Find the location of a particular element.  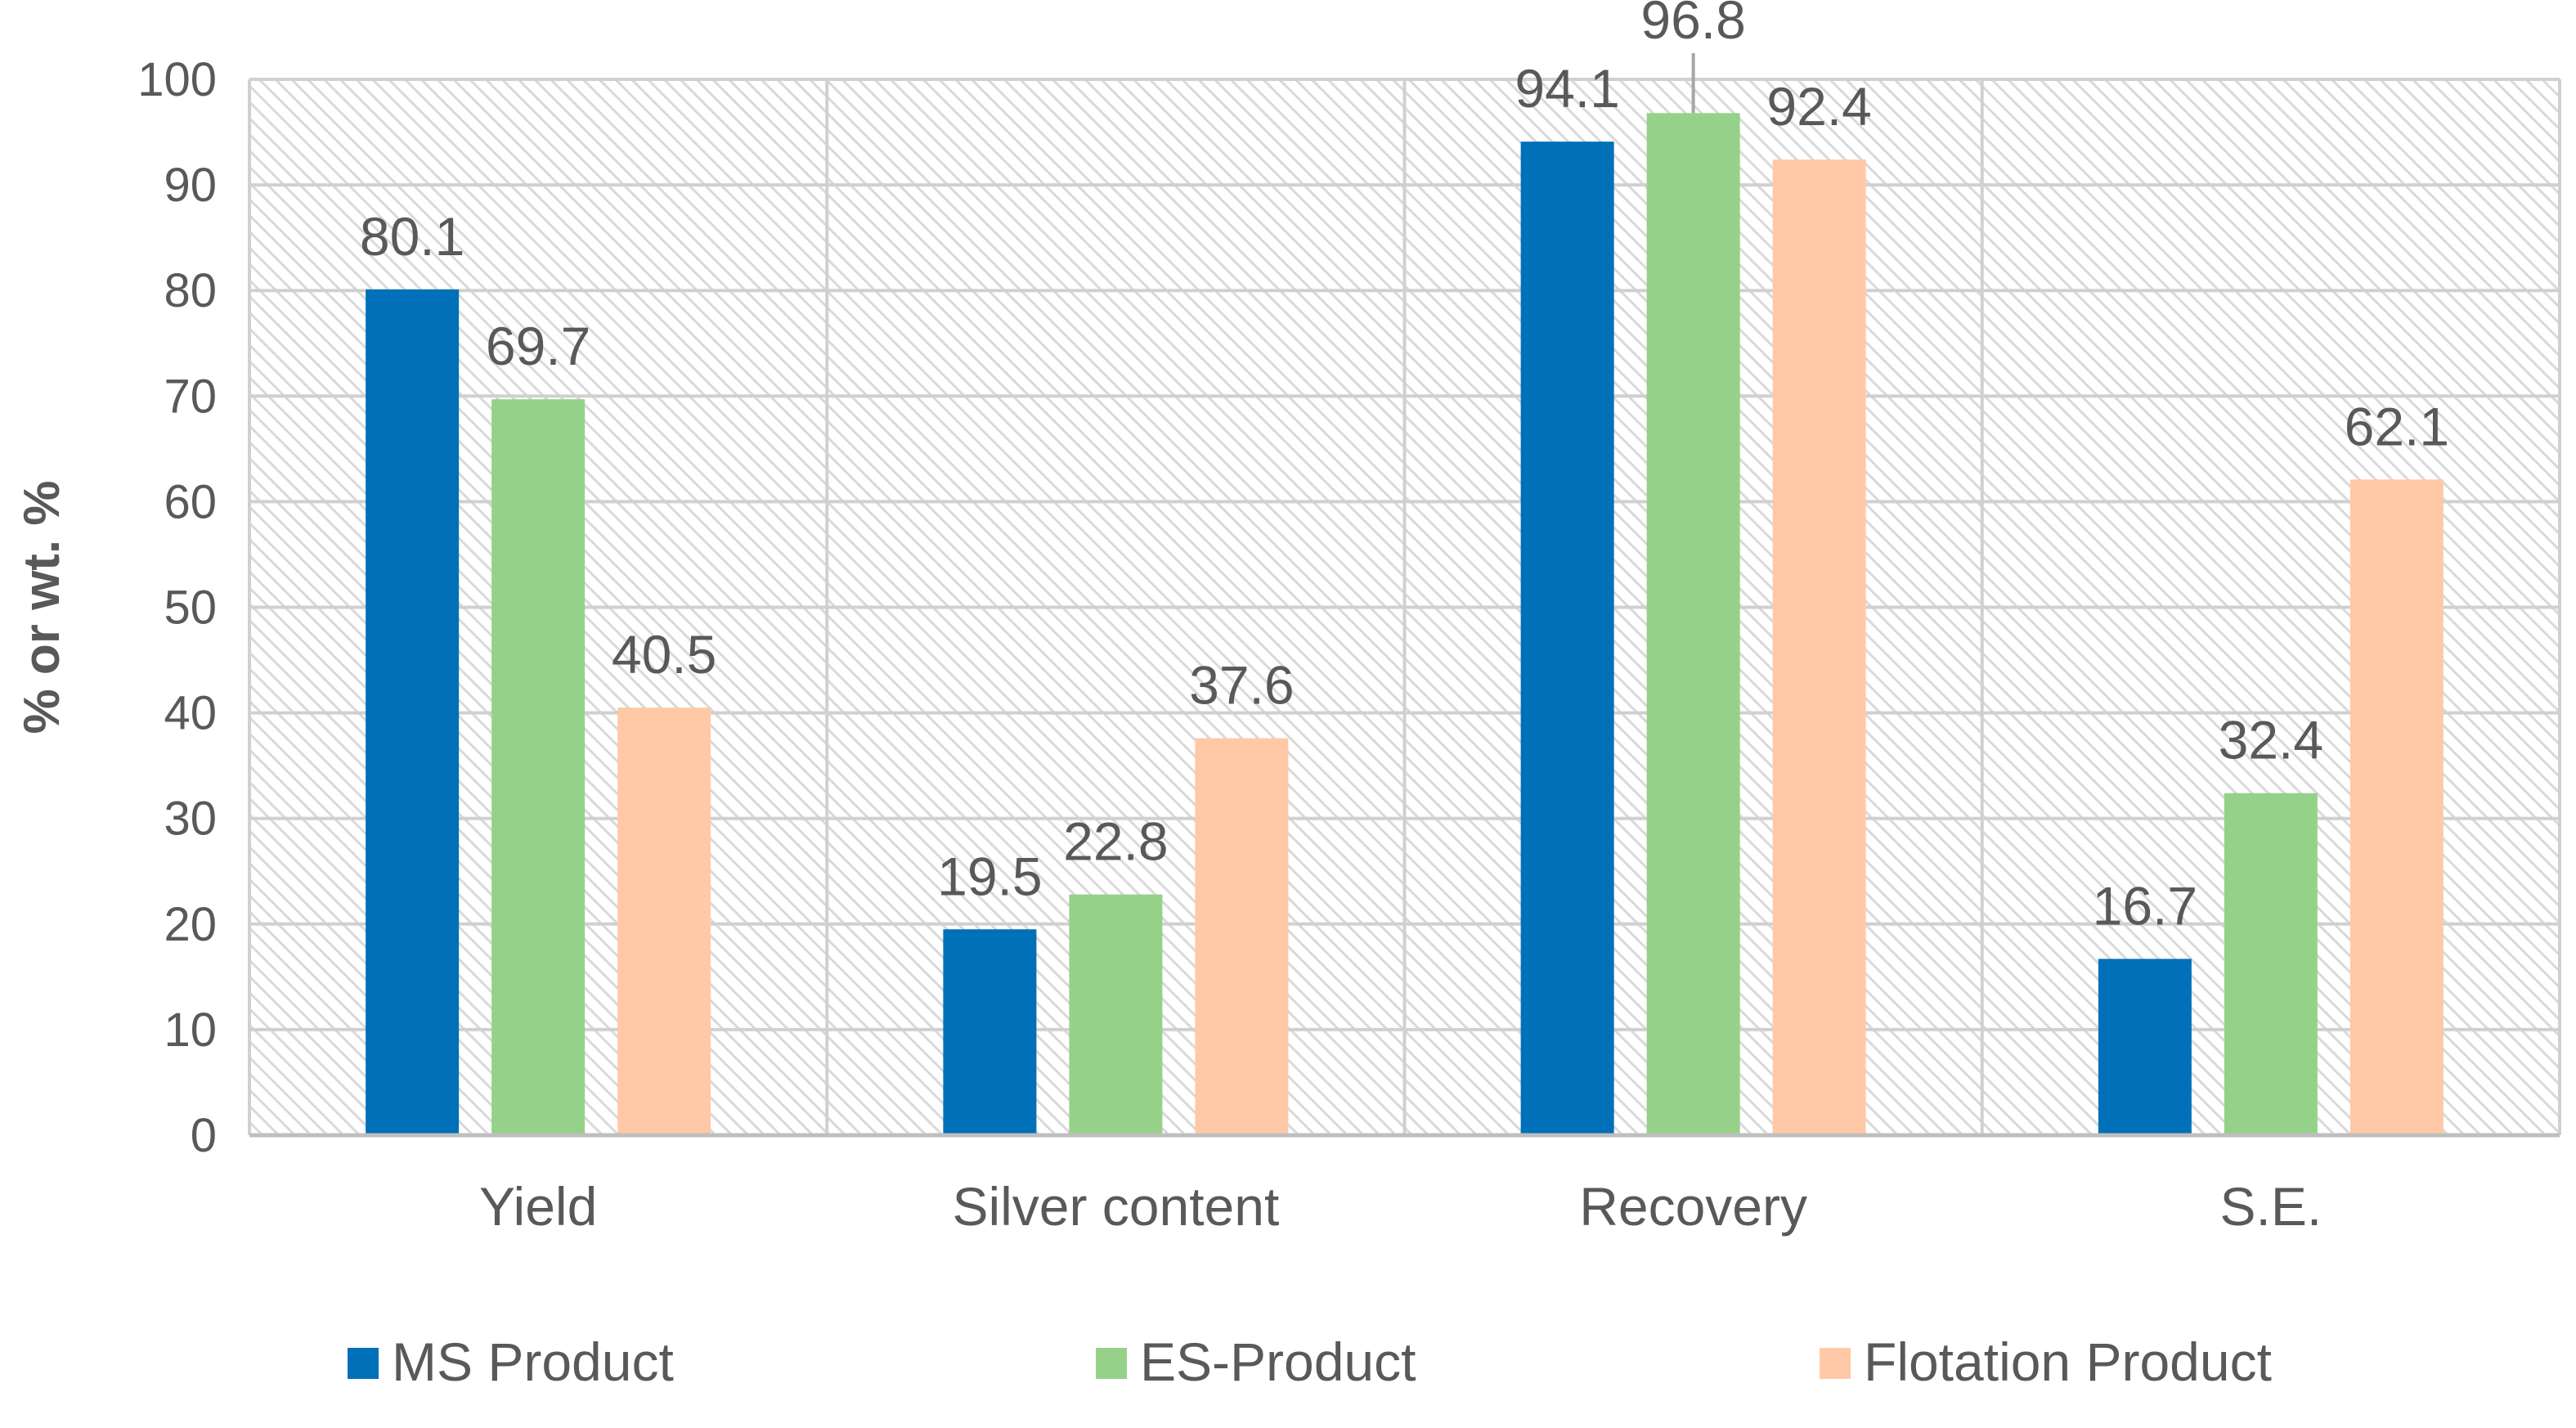

data-label: 37.6 is located at coordinates (1241, 685).